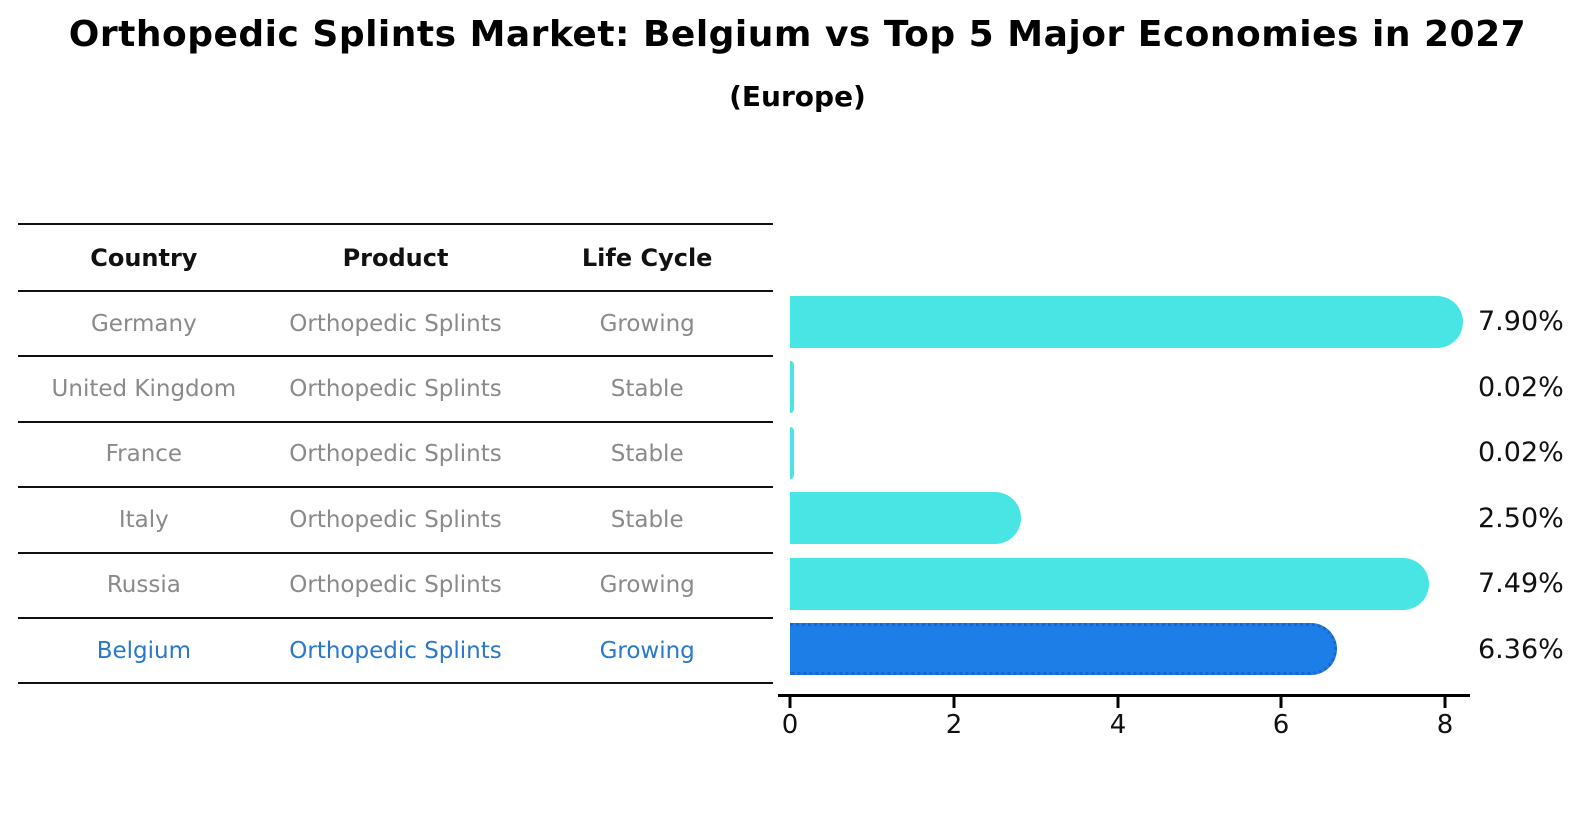  Describe the element at coordinates (1281, 725) in the screenshot. I see `x-tick-label: 6` at that location.